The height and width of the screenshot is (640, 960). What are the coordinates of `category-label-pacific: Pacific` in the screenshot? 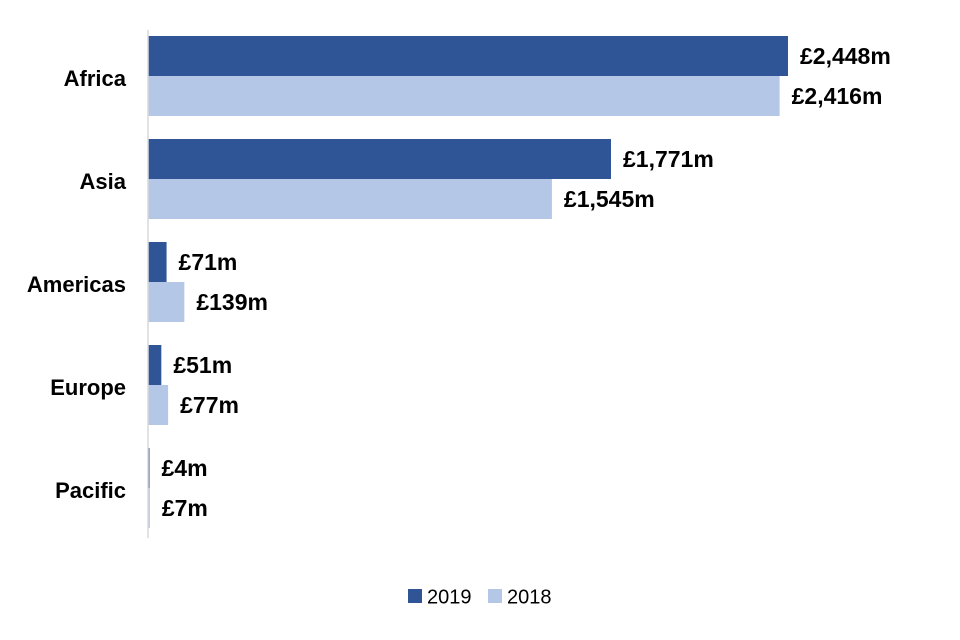 It's located at (90, 490).